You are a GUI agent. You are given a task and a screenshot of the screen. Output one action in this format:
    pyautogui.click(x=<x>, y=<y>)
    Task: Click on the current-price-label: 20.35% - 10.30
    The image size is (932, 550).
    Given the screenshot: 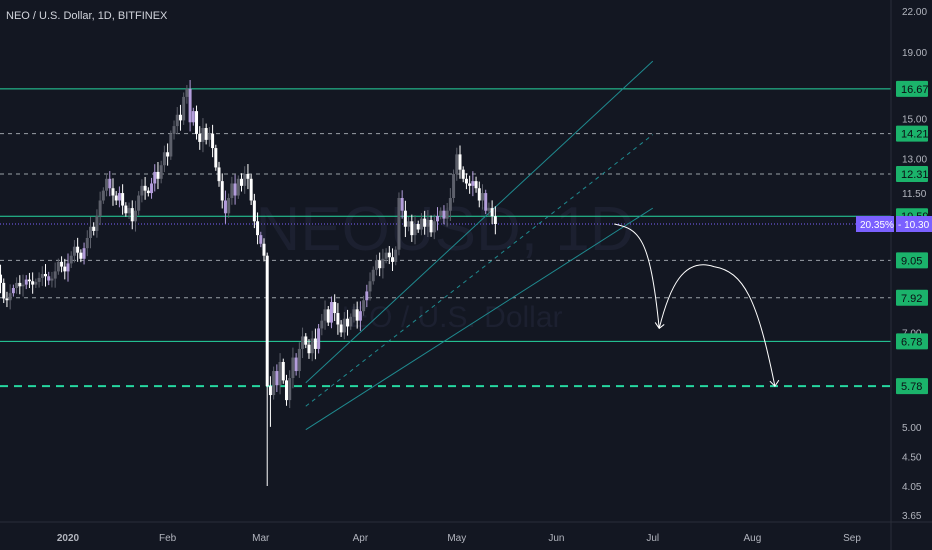 What is the action you would take?
    pyautogui.click(x=894, y=224)
    